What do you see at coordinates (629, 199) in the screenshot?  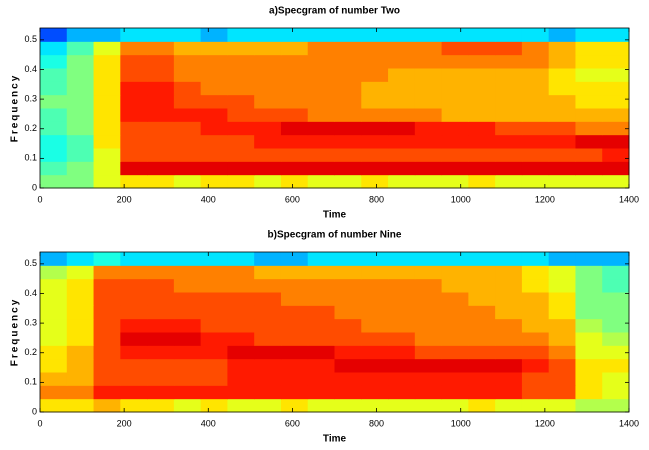 I see `x-tick-label: 1400` at bounding box center [629, 199].